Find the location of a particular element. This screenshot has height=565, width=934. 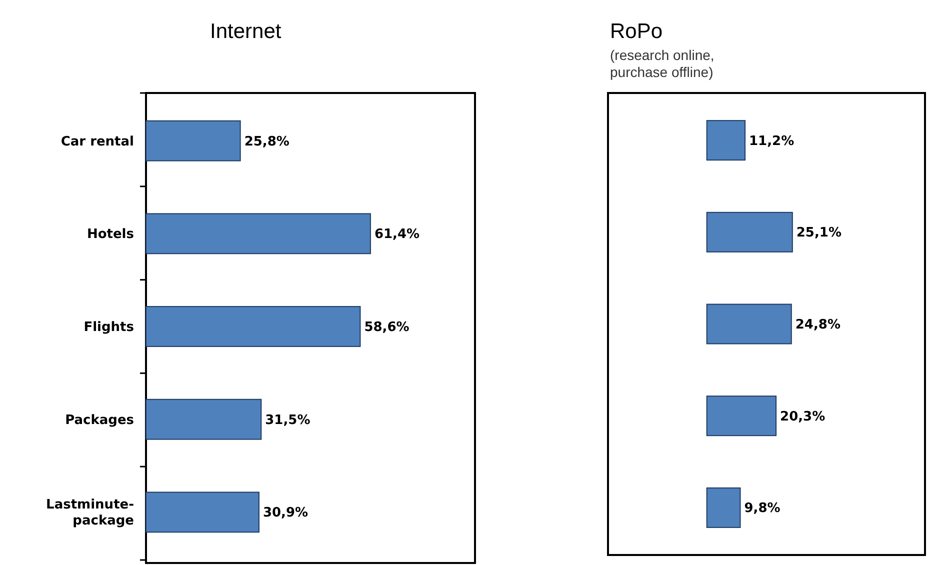

data-label: 61,4% is located at coordinates (397, 234).